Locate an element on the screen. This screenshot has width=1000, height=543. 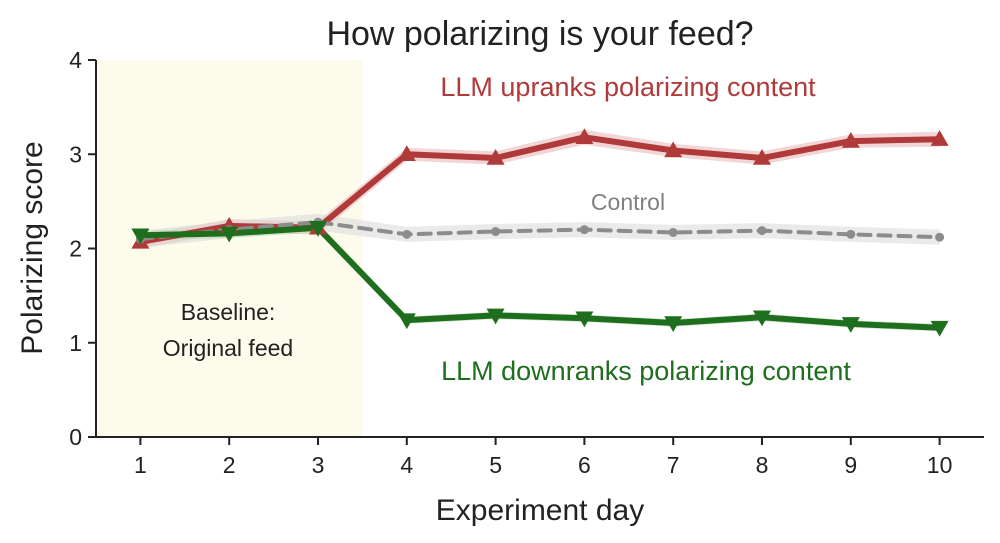
y-tick-label-0: 0 is located at coordinates (75, 437).